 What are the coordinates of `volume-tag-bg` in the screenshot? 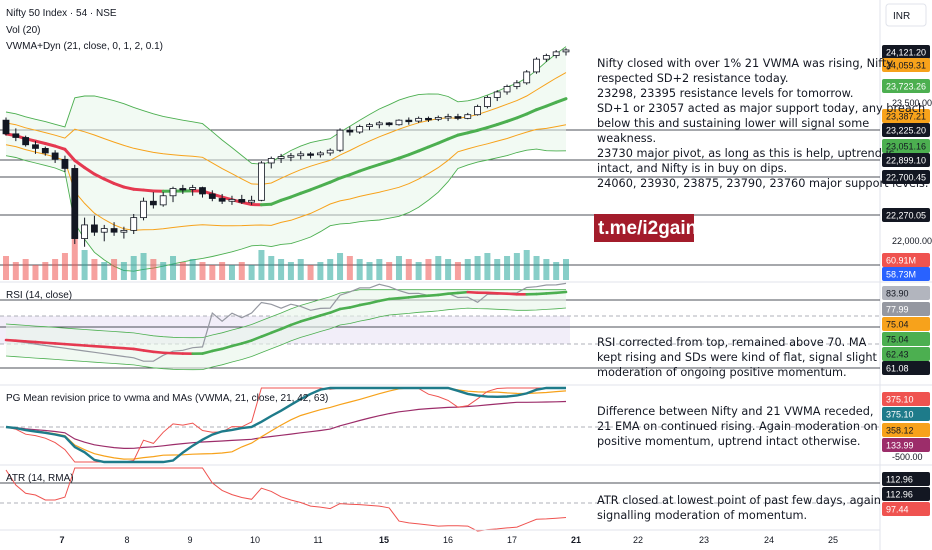 It's located at (906, 260).